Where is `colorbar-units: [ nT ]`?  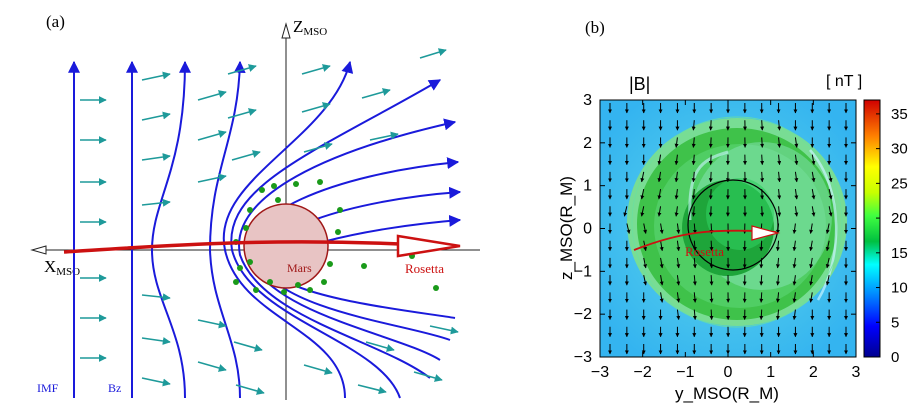 colorbar-units: [ nT ] is located at coordinates (844, 81).